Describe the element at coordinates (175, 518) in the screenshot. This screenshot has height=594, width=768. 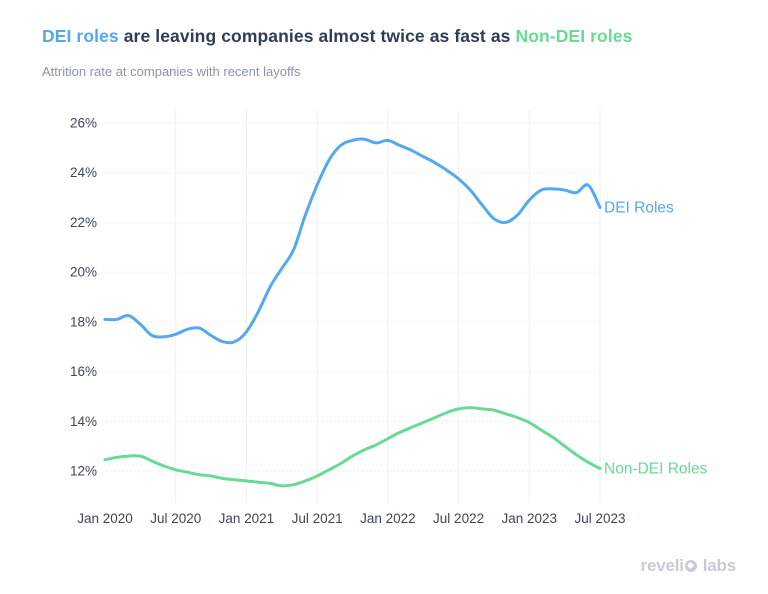
I see `x-axis-tick-label: Jul 2020` at that location.